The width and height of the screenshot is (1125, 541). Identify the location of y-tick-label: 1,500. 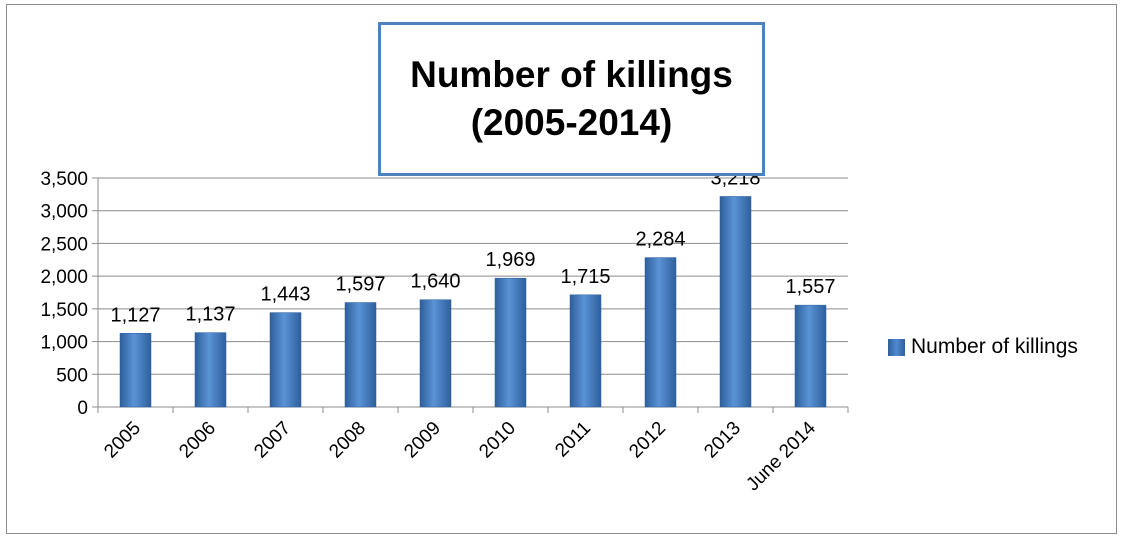
(64, 310).